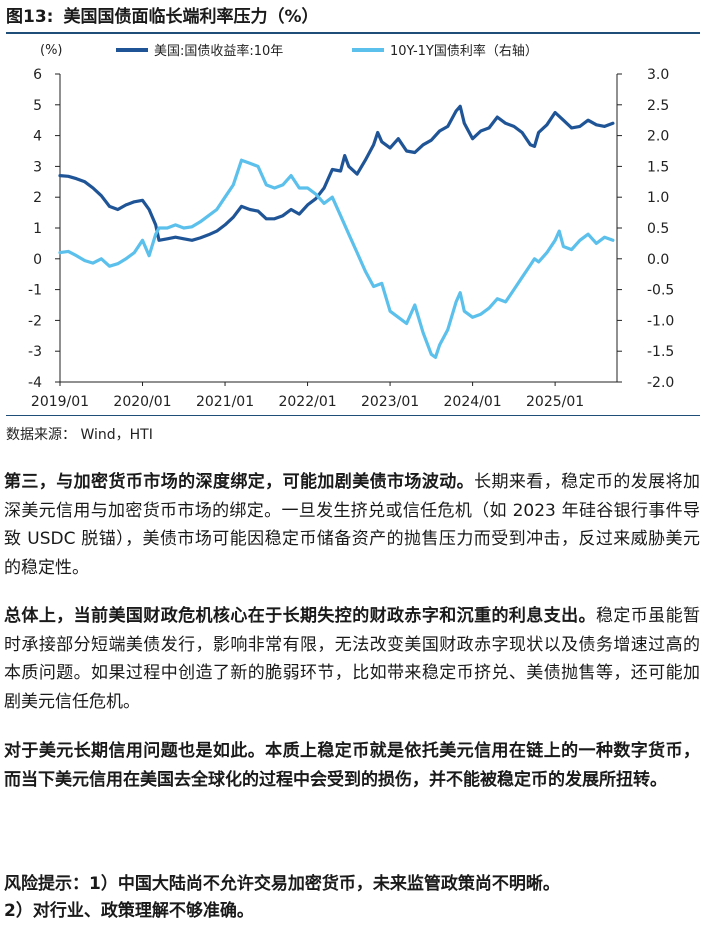 The width and height of the screenshot is (706, 928). I want to click on figure-number: 图13:, so click(30, 17).